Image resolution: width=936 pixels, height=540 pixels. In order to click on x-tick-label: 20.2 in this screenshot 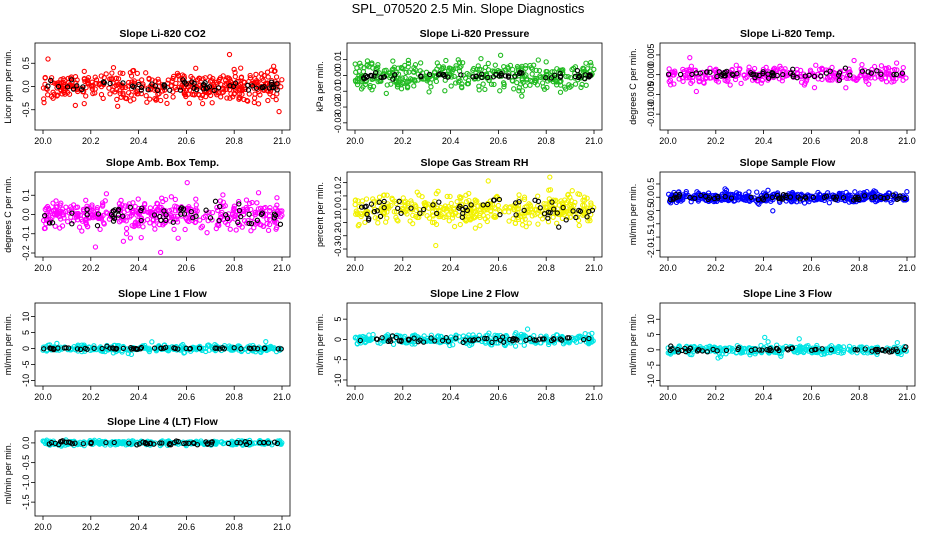, I will do `click(91, 141)`.